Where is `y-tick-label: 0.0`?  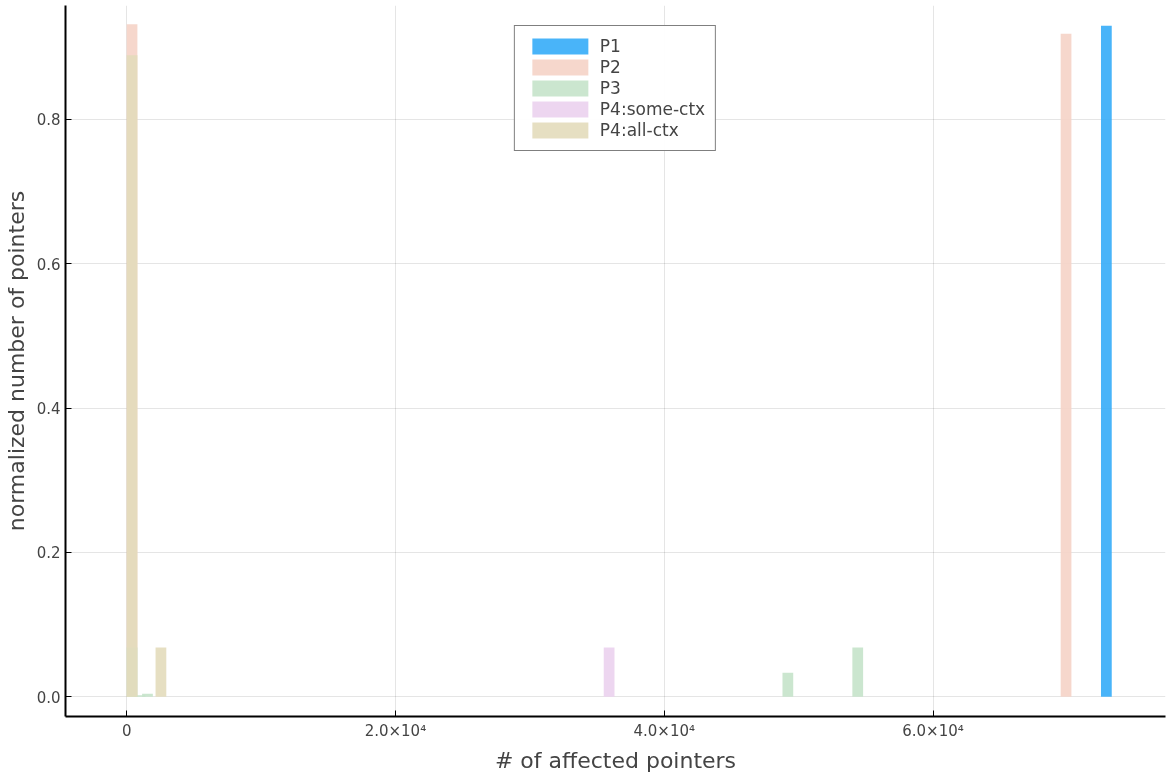 y-tick-label: 0.0 is located at coordinates (48, 697).